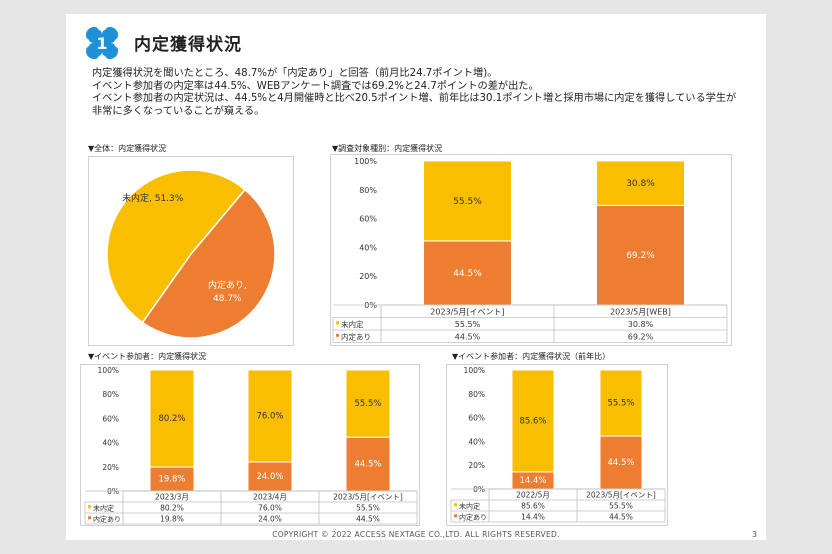  I want to click on pie-slice-not-offered, so click(176, 246).